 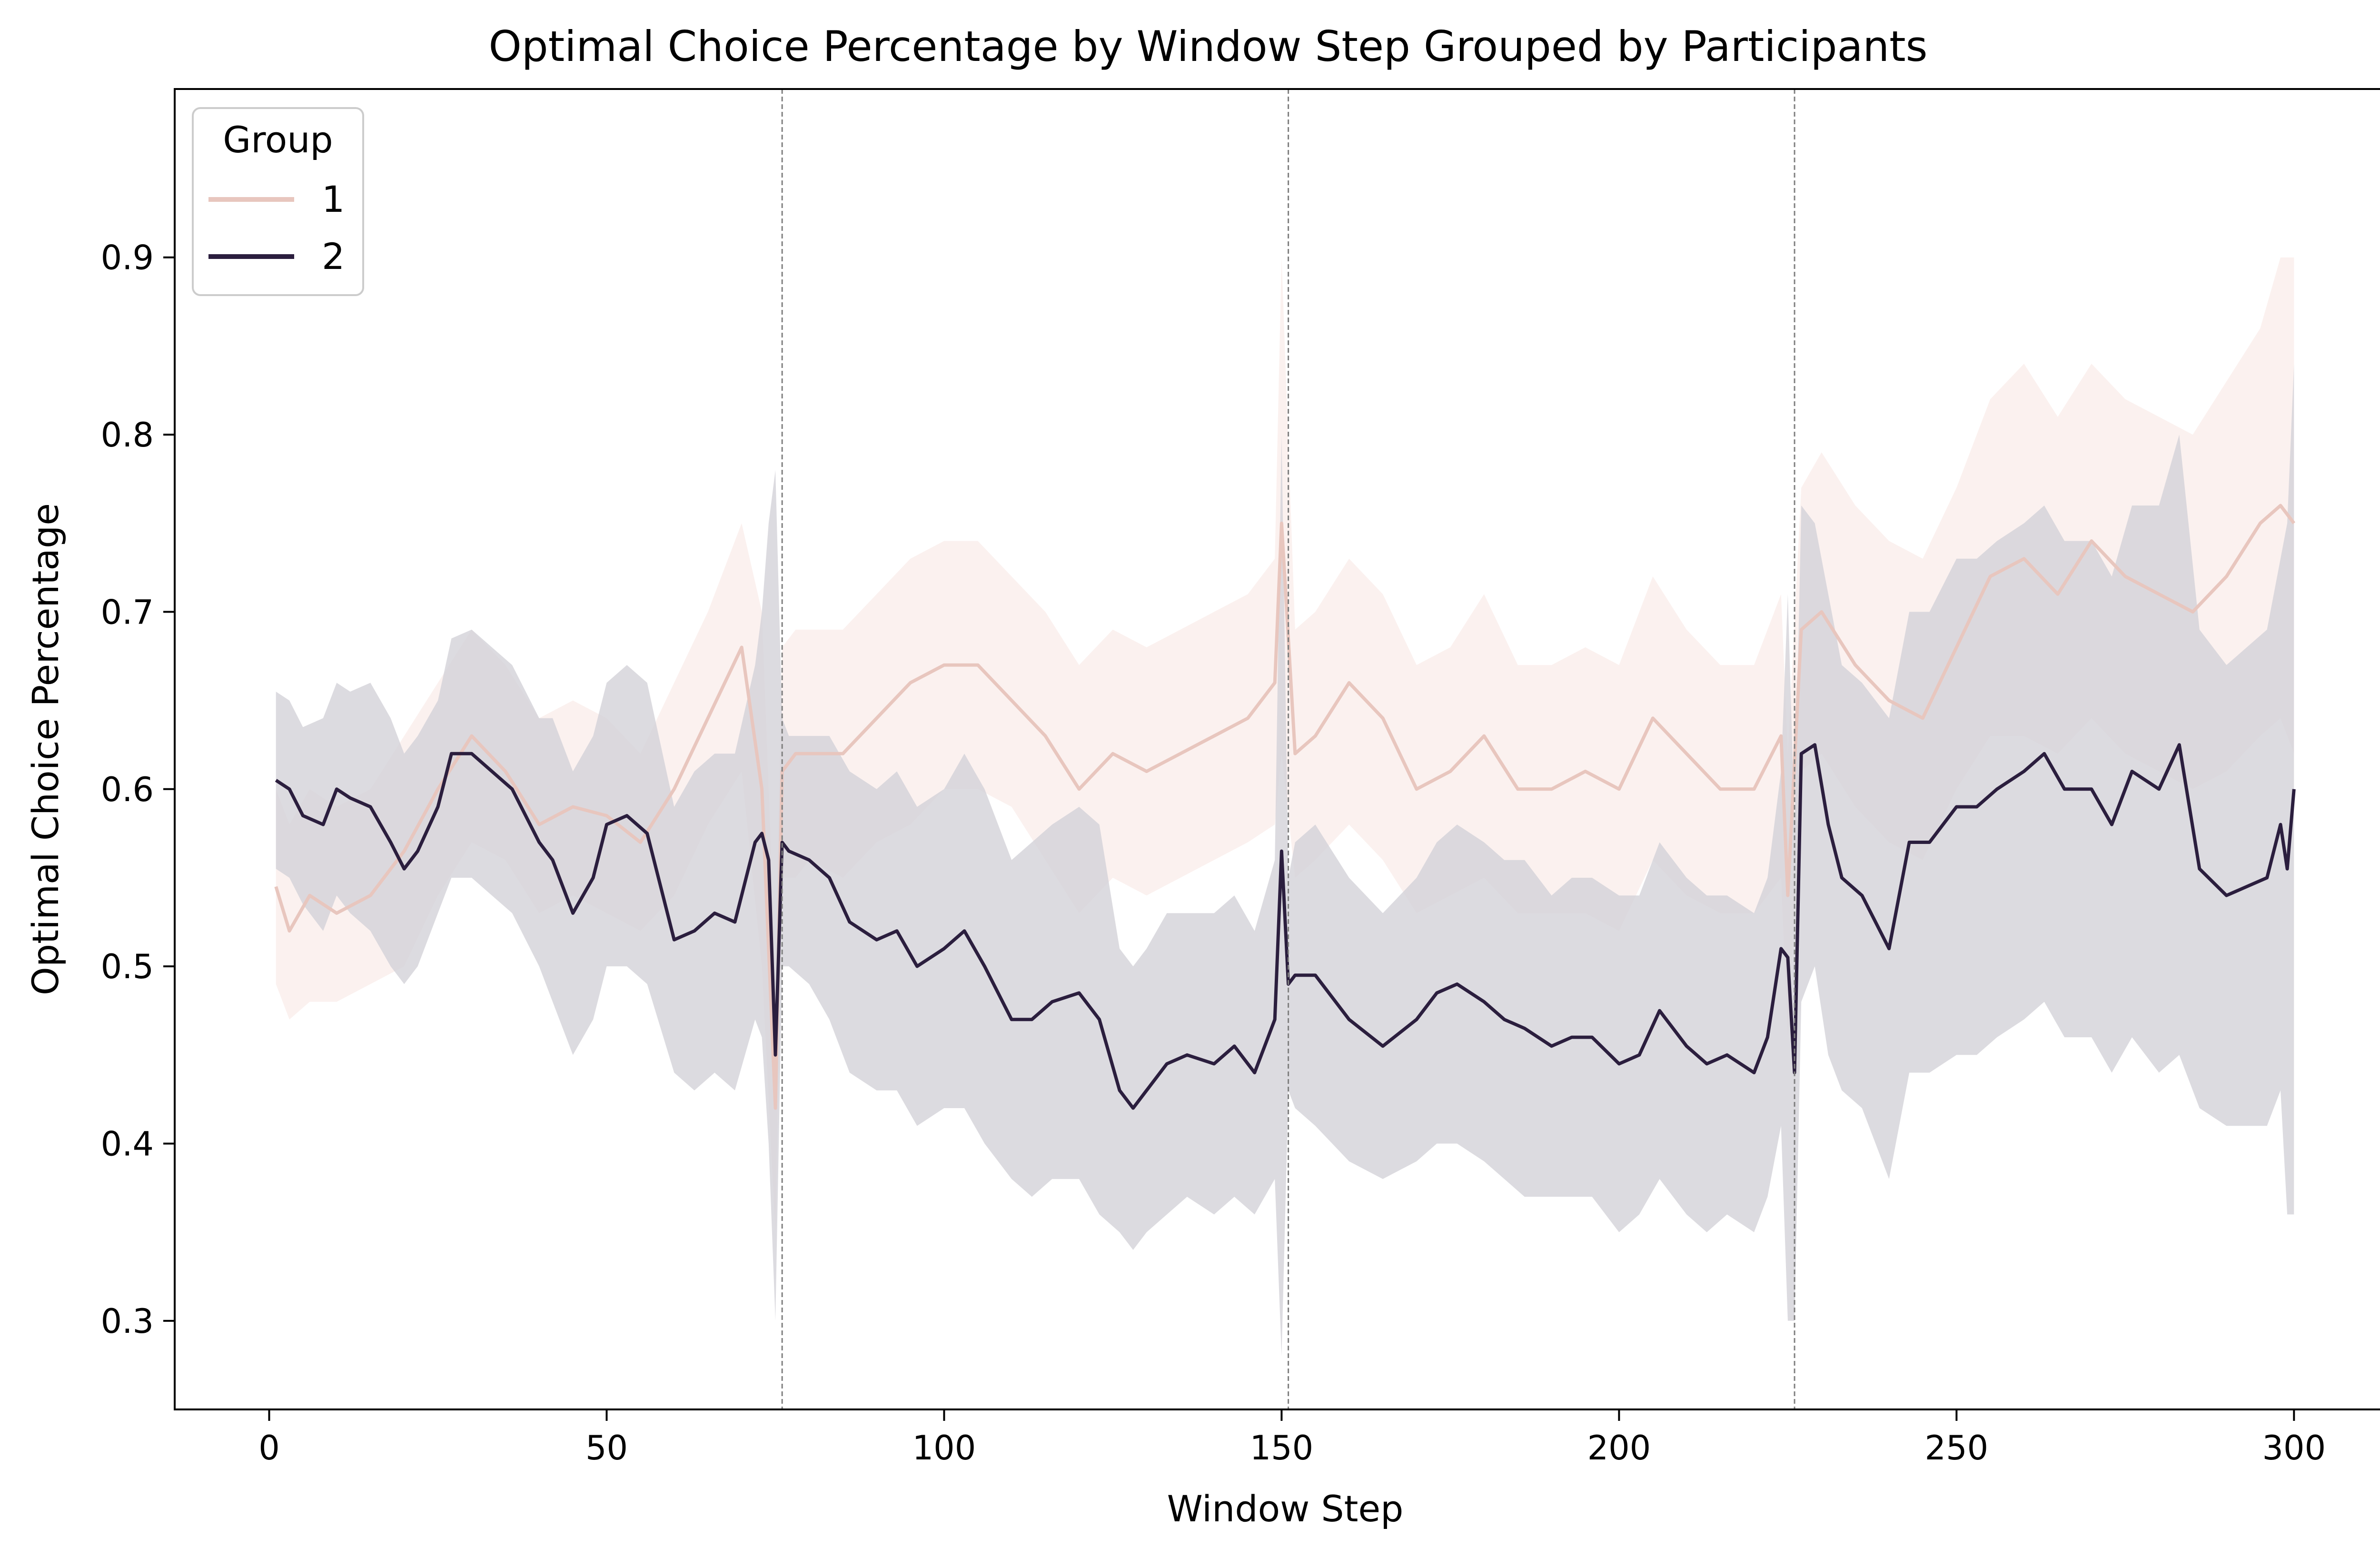 I want to click on x-axis-ticks: 0 50 100 150 200 250 300, so click(x=1292, y=1438).